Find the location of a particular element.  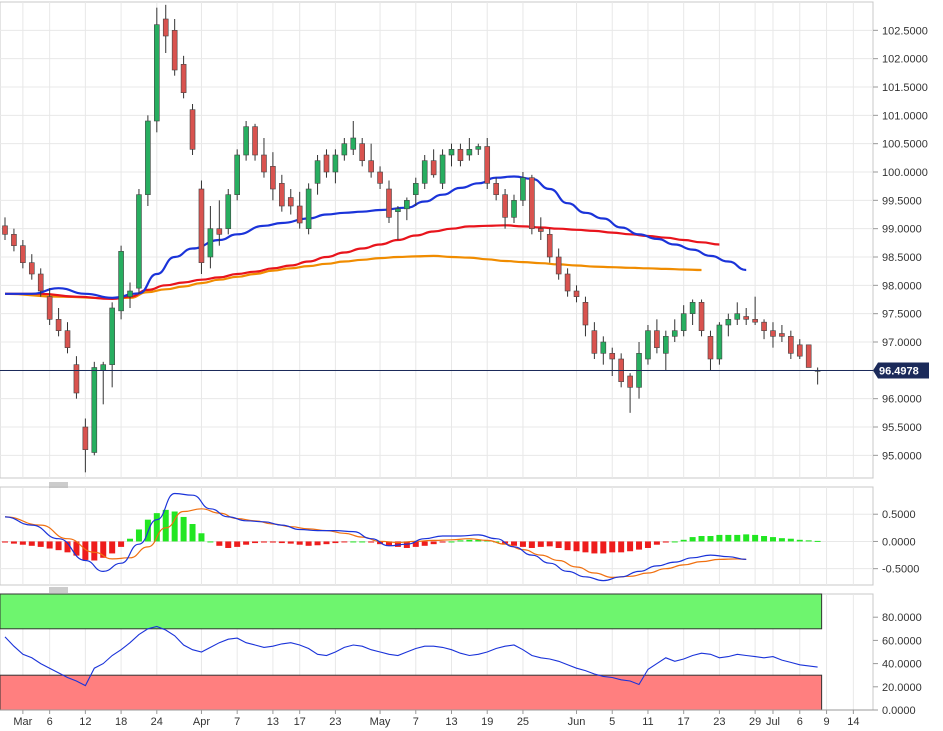

sma-orange-line is located at coordinates (353, 277).